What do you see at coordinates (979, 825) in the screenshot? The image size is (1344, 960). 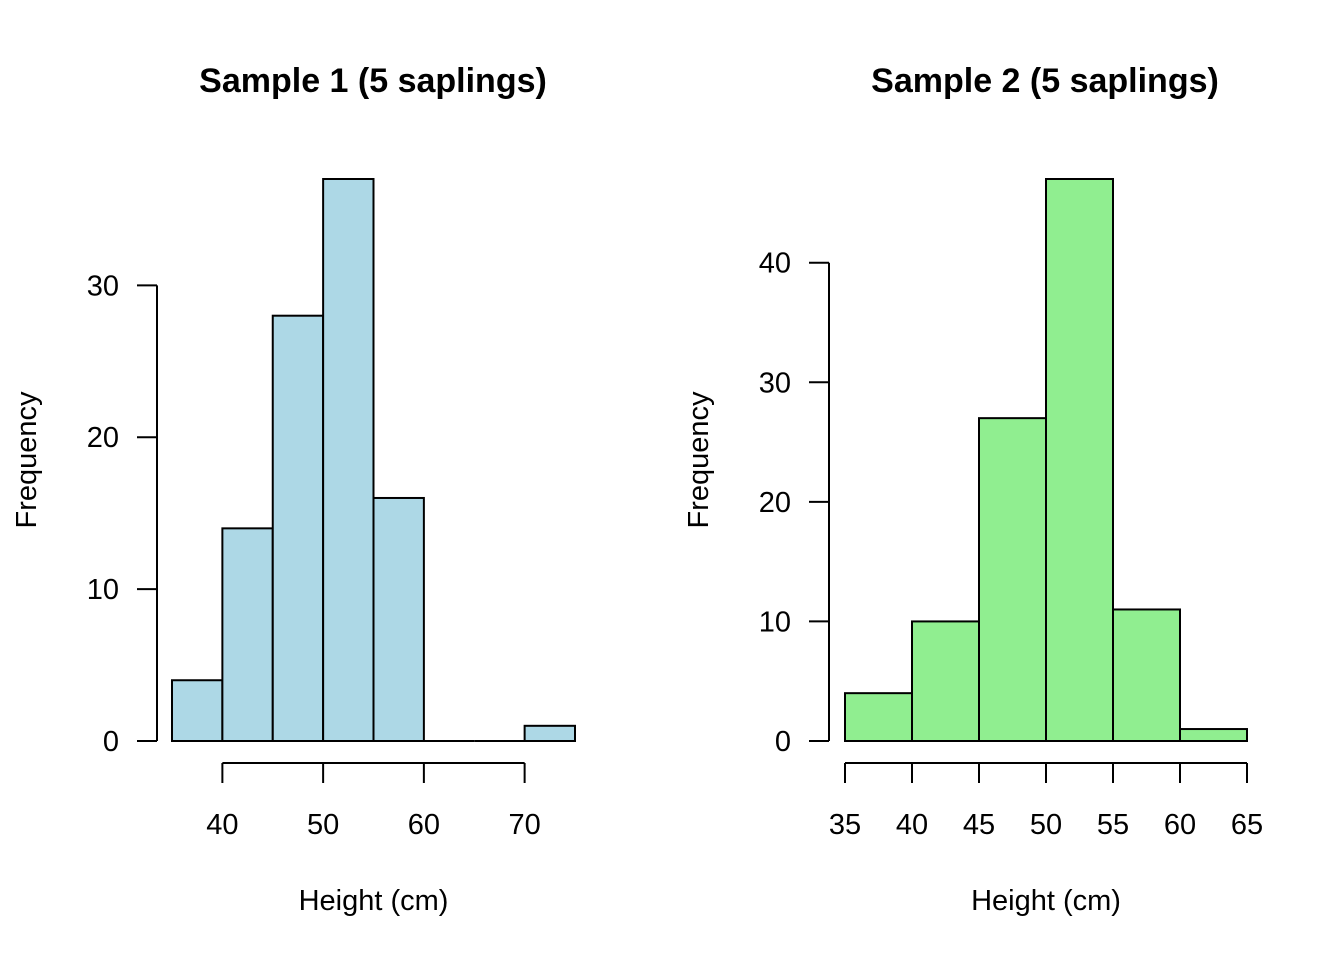 I see `x-tick-label: 45` at bounding box center [979, 825].